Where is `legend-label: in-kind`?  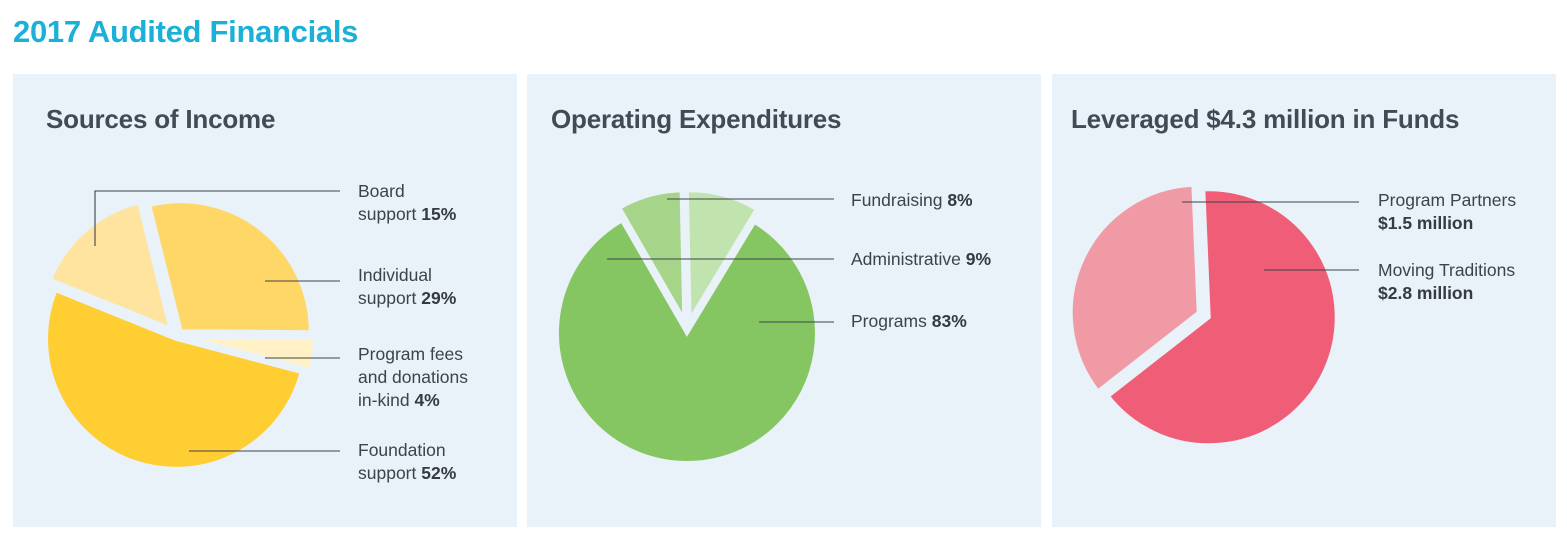
legend-label: in-kind is located at coordinates (384, 400).